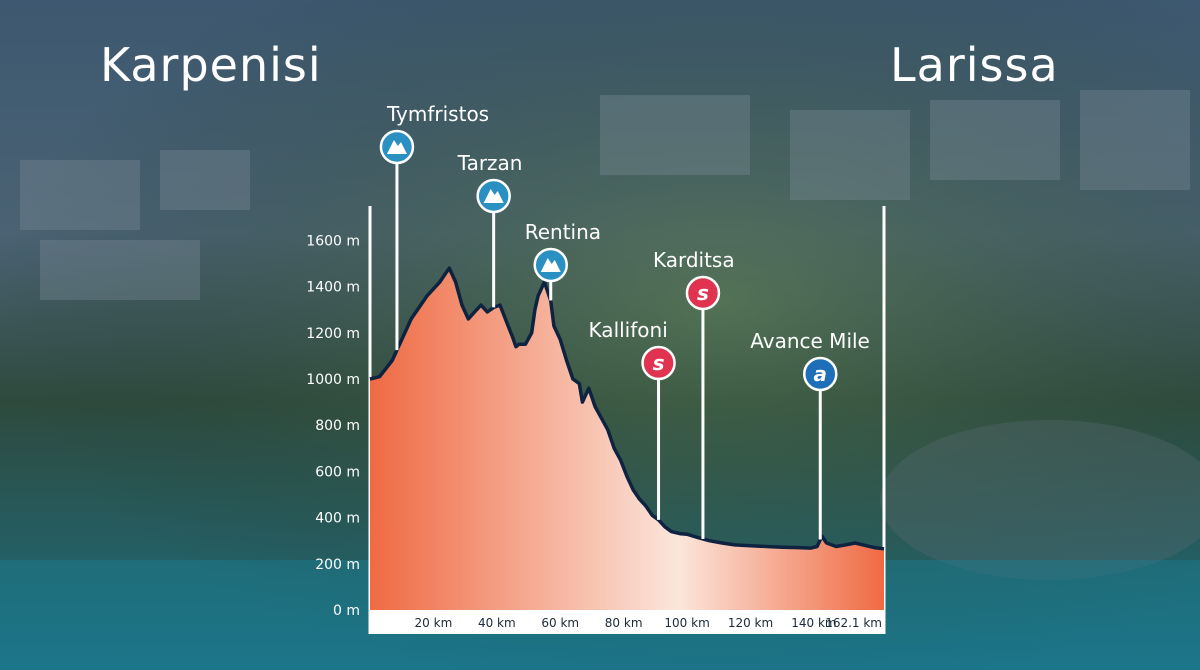  What do you see at coordinates (333, 334) in the screenshot?
I see `y-tick-label: 1200 m` at bounding box center [333, 334].